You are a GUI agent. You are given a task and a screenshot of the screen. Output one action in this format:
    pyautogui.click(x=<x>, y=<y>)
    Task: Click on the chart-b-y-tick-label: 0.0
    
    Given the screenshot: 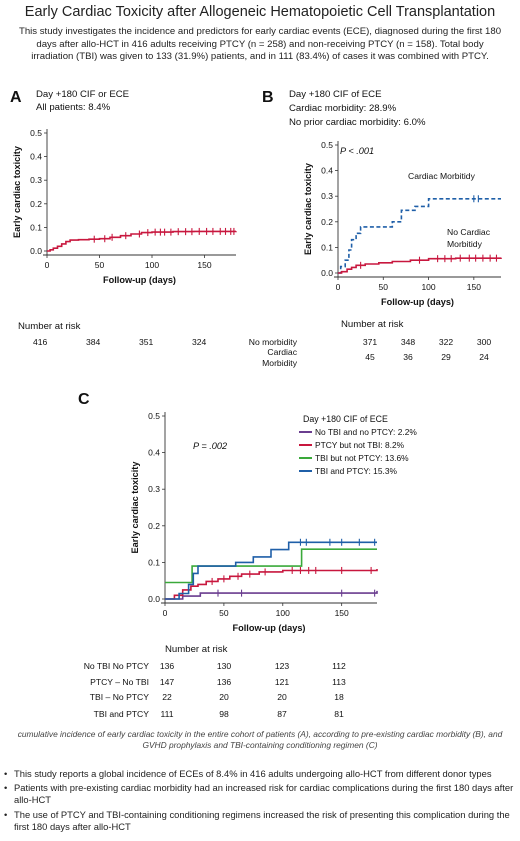 What is the action you would take?
    pyautogui.click(x=327, y=273)
    